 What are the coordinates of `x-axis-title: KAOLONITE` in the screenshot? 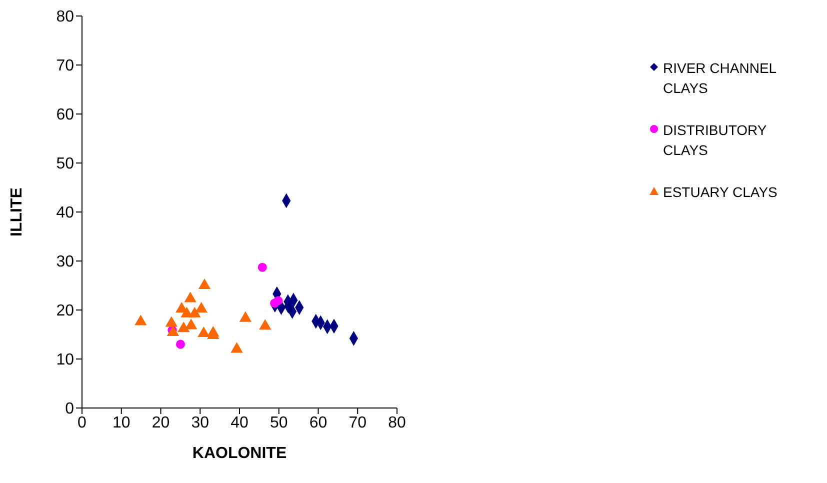 It's located at (239, 453).